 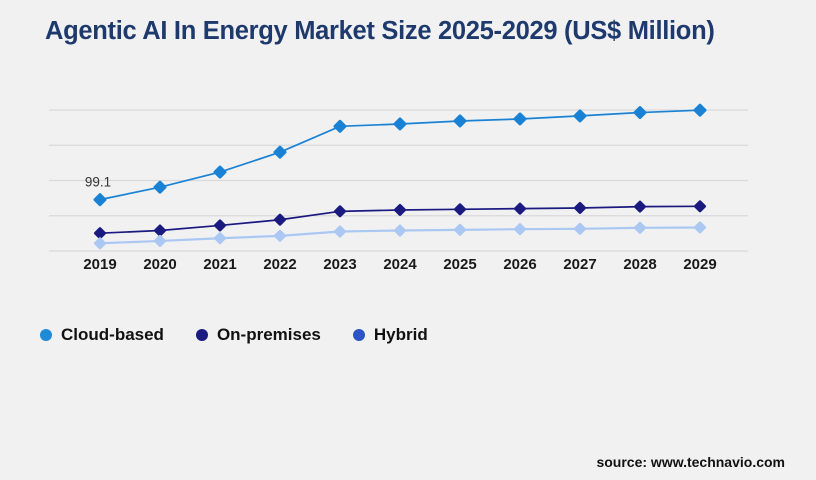 I want to click on legend-item-cloud-based: Cloud-based, so click(x=102, y=335).